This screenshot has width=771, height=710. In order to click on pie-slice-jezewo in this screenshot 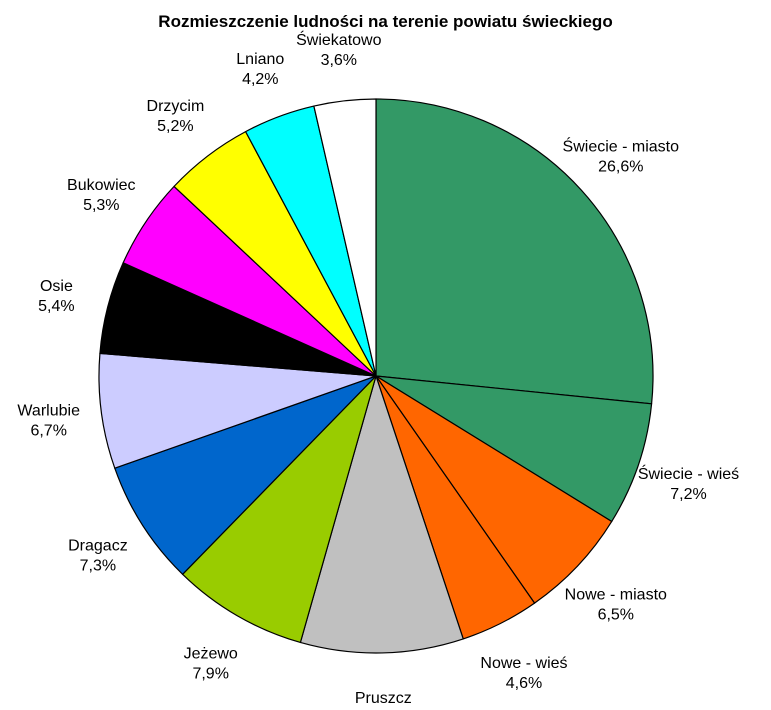, I will do `click(279, 509)`.